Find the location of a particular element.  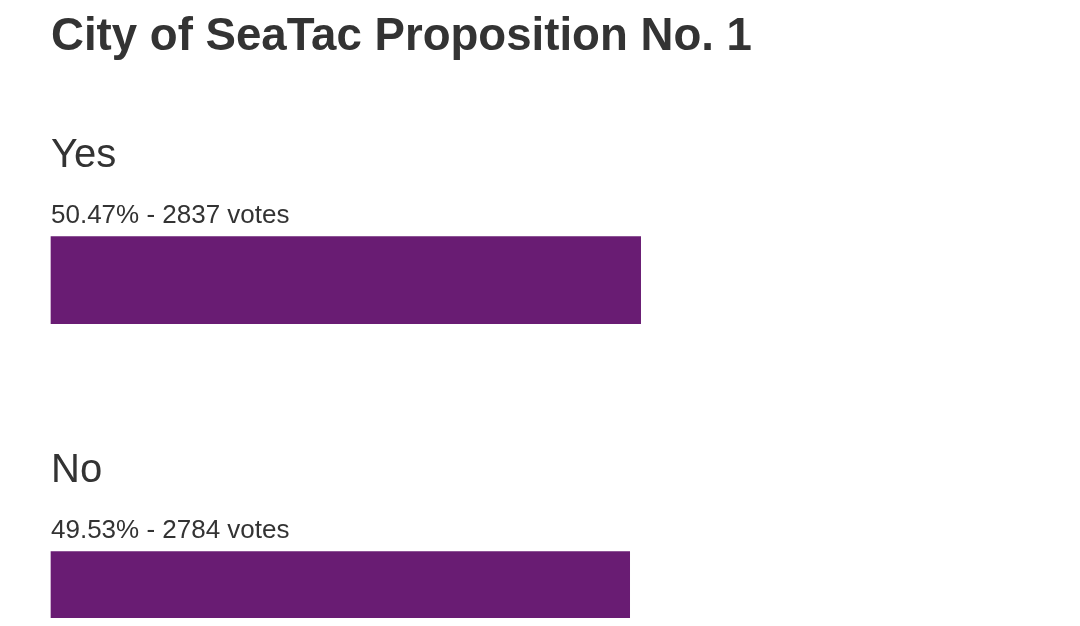

y-tick-label: Yes is located at coordinates (84, 152).